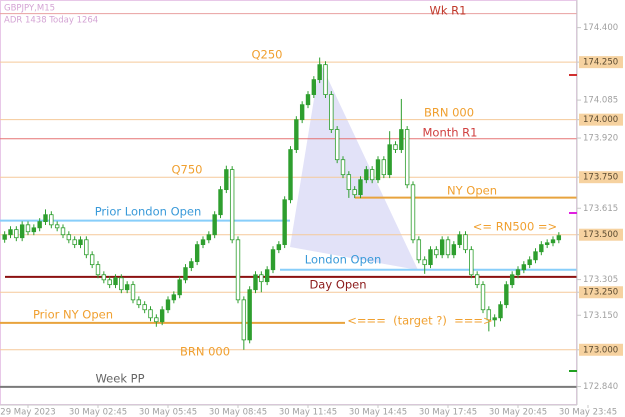 The image size is (625, 417). Describe the element at coordinates (354, 166) in the screenshot. I see `pattern-triangle` at that location.